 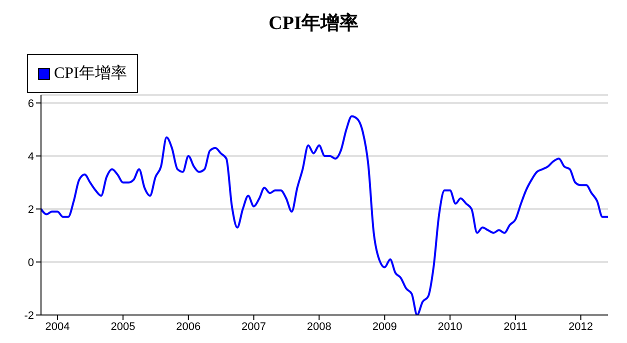 I want to click on x-tick-label: 2012, so click(x=581, y=326).